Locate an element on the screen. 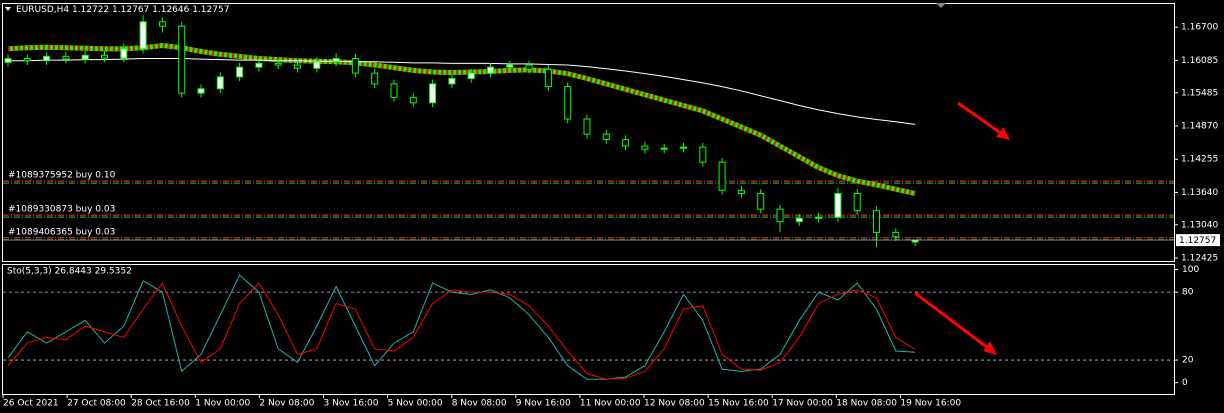 The width and height of the screenshot is (1224, 413). moving-average is located at coordinates (462, 91).